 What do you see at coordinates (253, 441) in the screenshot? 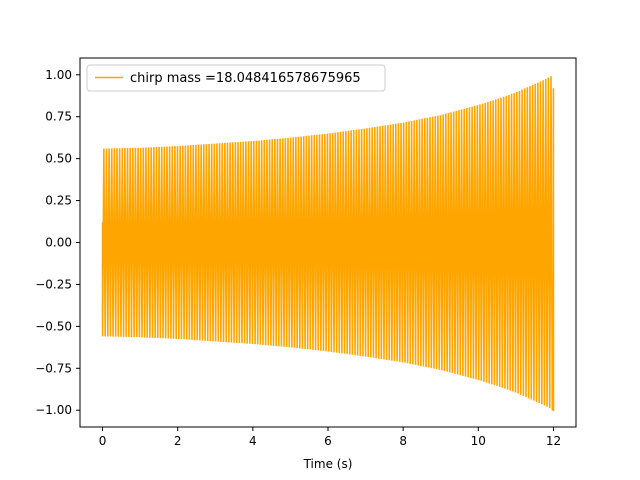
I see `x-tick-label: 4` at bounding box center [253, 441].